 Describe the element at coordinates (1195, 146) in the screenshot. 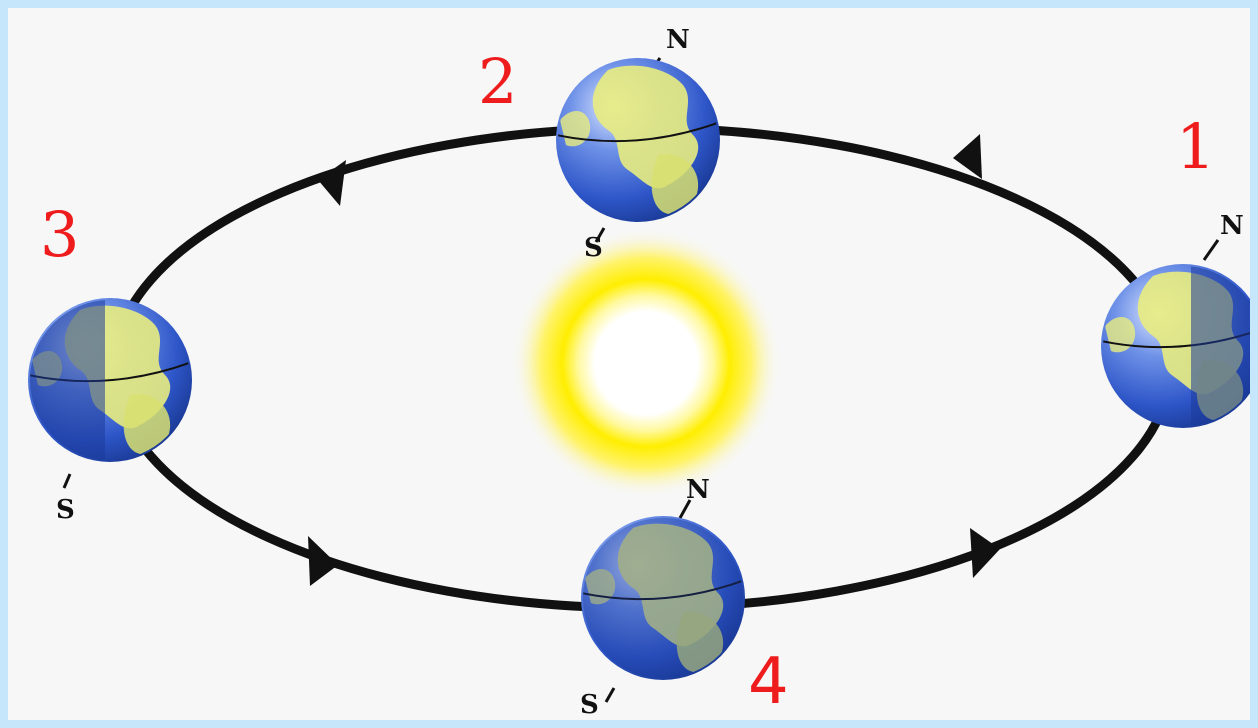

I see `position-label-1: 1` at that location.